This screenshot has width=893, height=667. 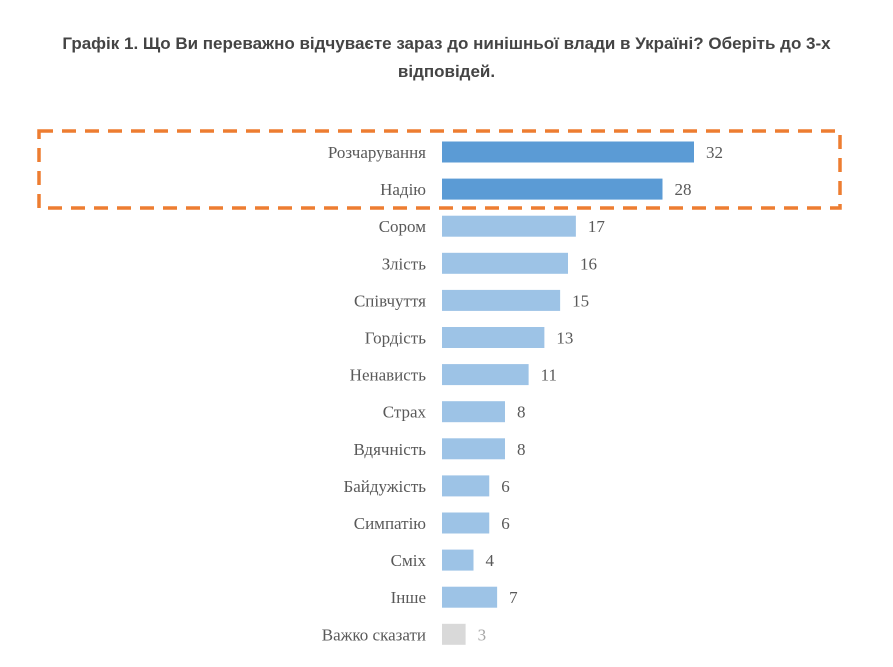 I want to click on category-label: Ненависть, so click(x=388, y=375).